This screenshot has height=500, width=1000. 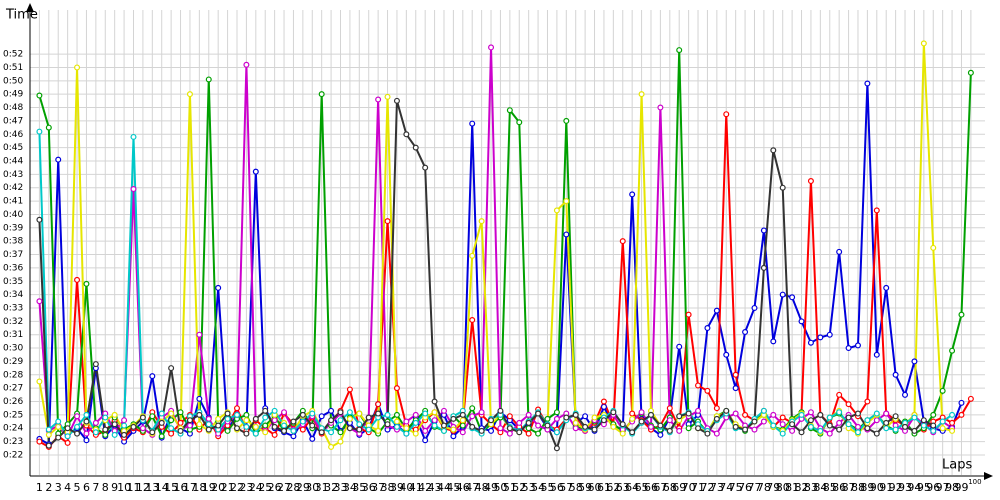 What do you see at coordinates (472, 487) in the screenshot?
I see `x-tick-label: 47` at bounding box center [472, 487].